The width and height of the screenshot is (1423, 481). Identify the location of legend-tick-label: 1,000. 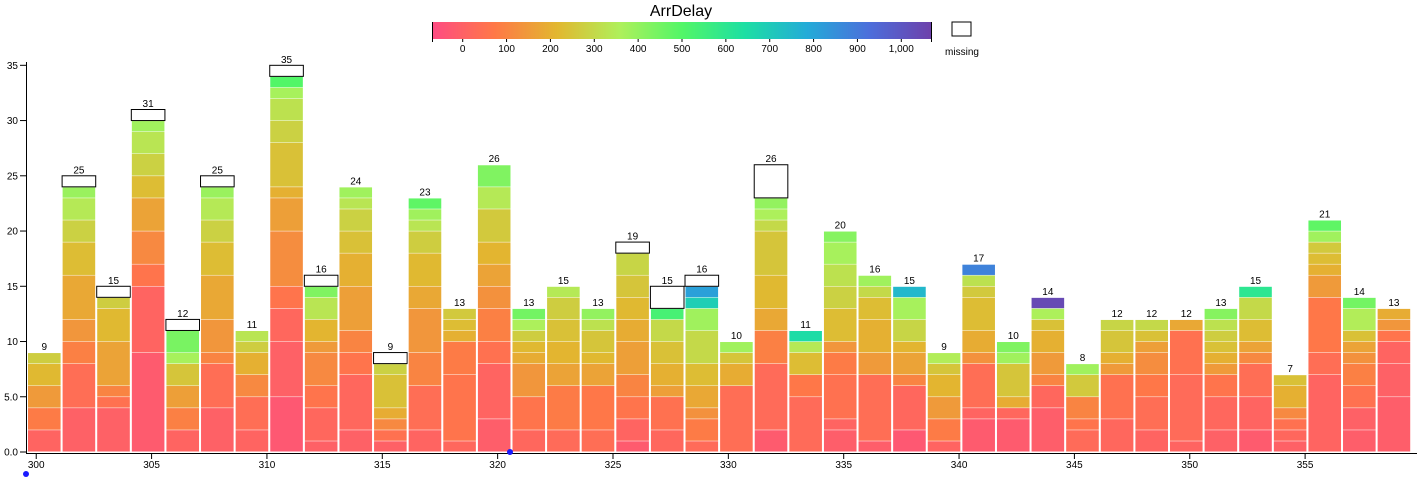
(901, 49).